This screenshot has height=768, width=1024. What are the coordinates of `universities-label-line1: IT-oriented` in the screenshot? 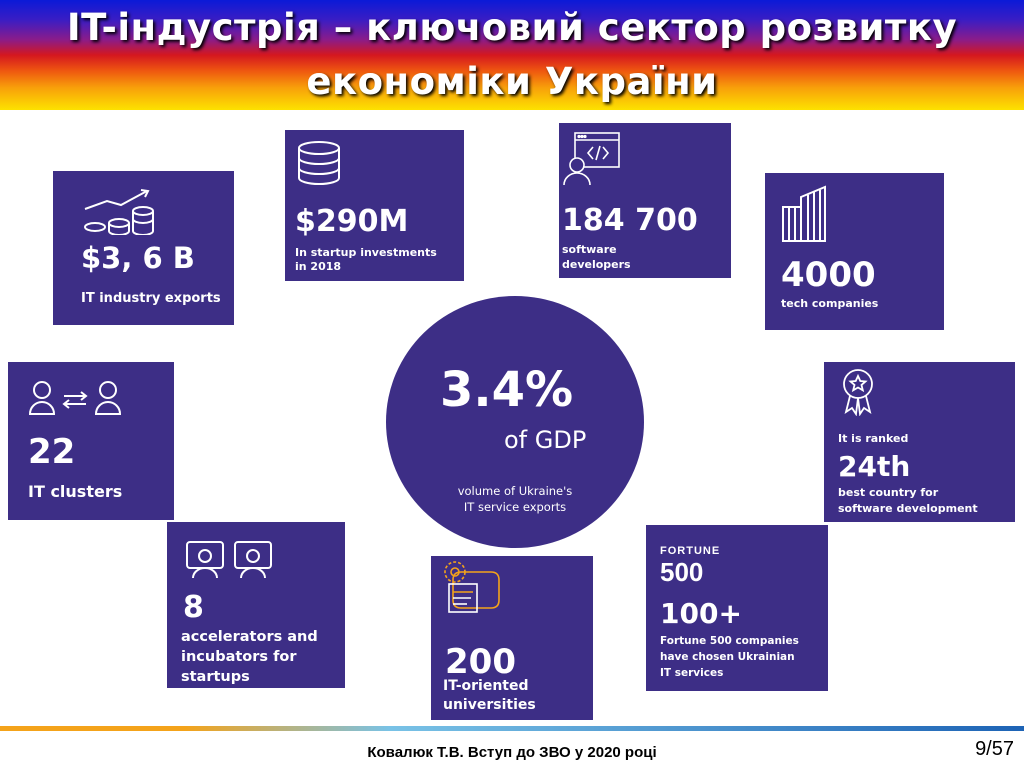 It's located at (486, 686).